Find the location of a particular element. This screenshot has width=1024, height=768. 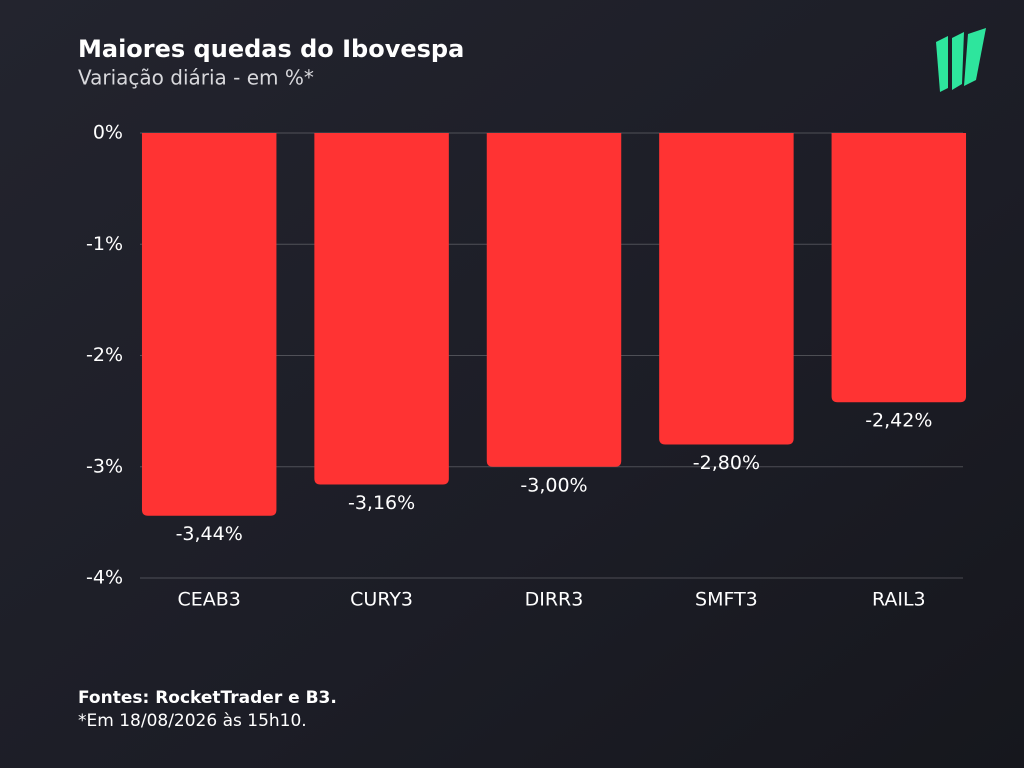

value-label: -3,00% is located at coordinates (553, 485).